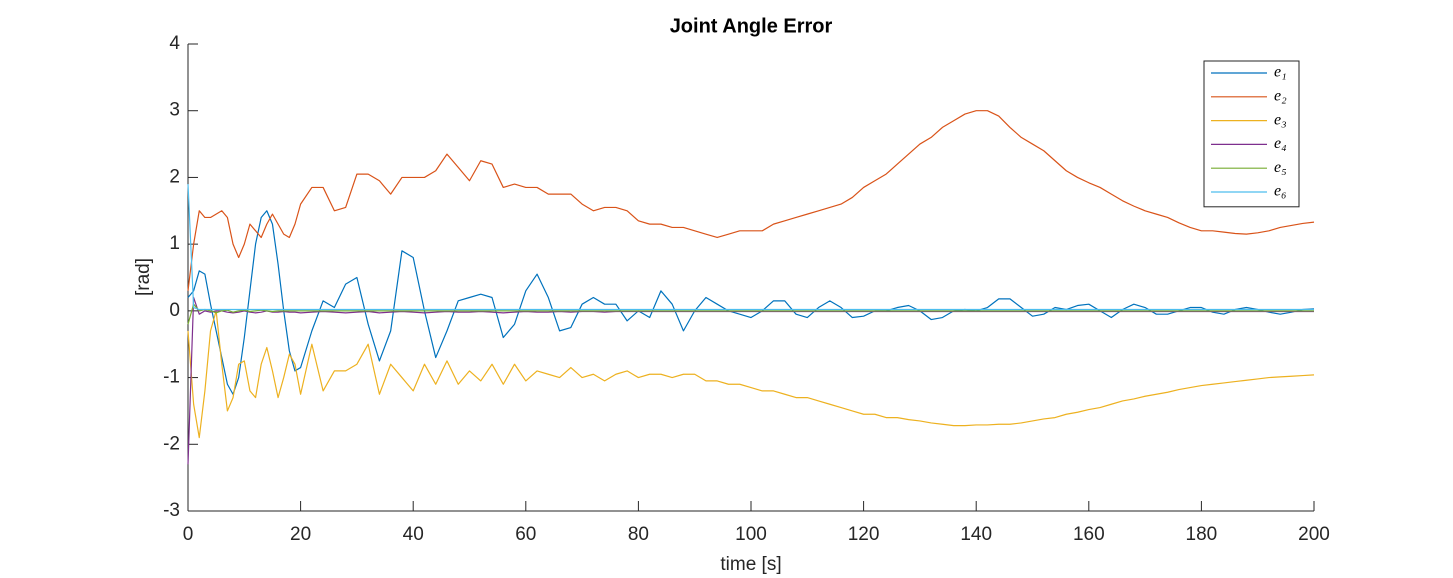  What do you see at coordinates (413, 534) in the screenshot?
I see `x-tick-label: 40` at bounding box center [413, 534].